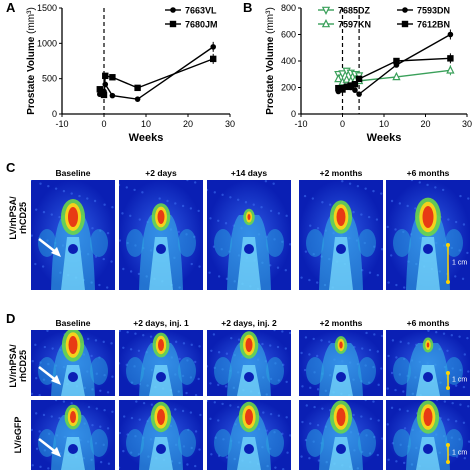  What do you see at coordinates (161, 173) in the screenshot?
I see `c-header-1: +2 days` at bounding box center [161, 173].